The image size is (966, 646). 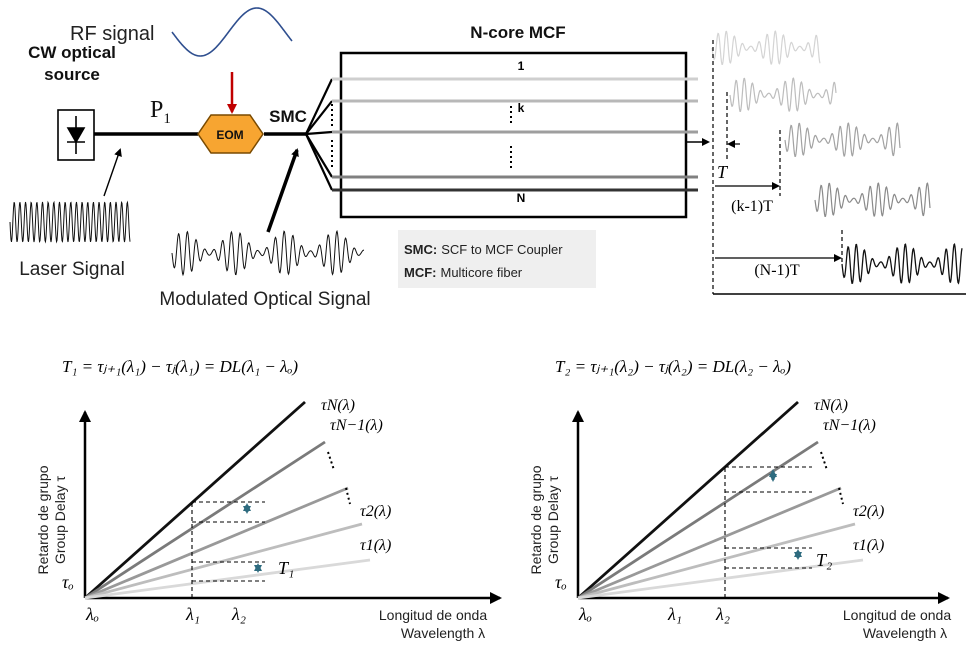 What do you see at coordinates (68, 582) in the screenshot?
I see `graph1-origin-tau: τₒ` at bounding box center [68, 582].